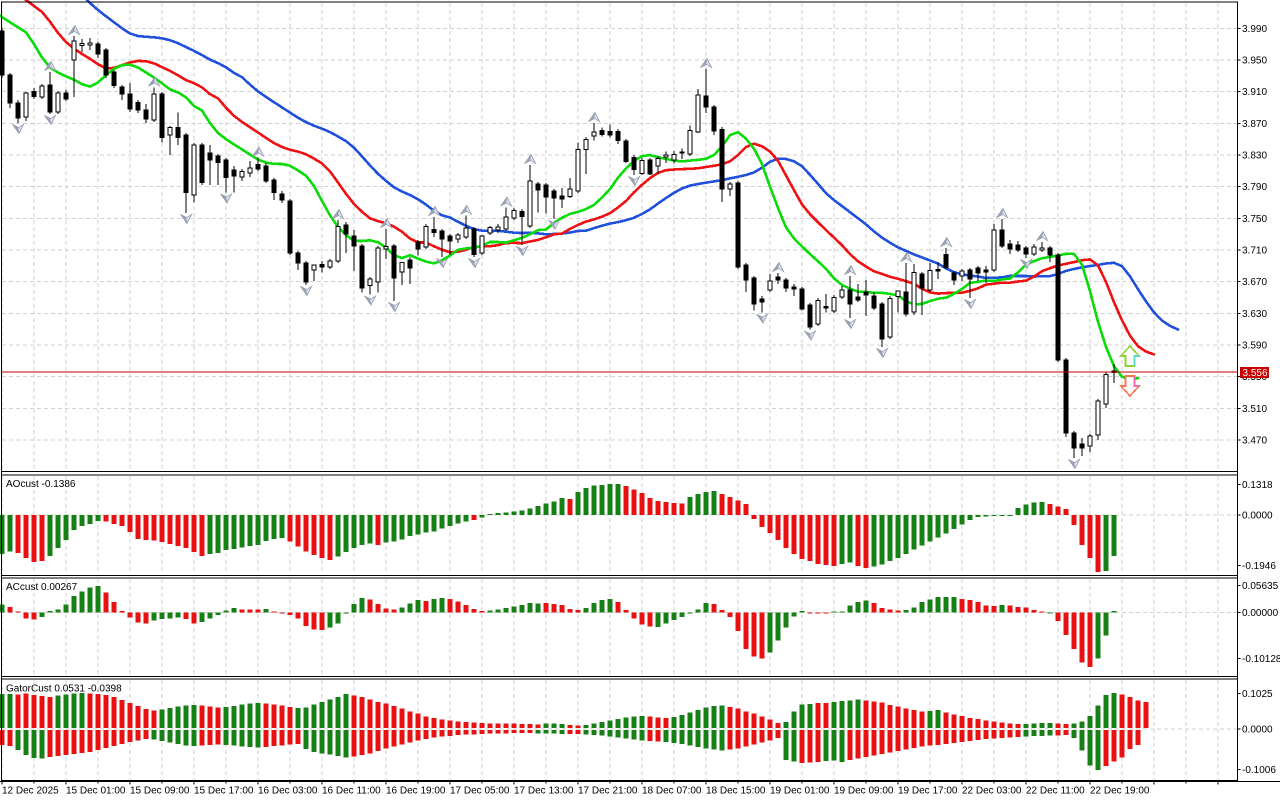 The height and width of the screenshot is (800, 1280). Describe the element at coordinates (992, 791) in the screenshot. I see `svg-text: 22 Dec 03:00` at that location.